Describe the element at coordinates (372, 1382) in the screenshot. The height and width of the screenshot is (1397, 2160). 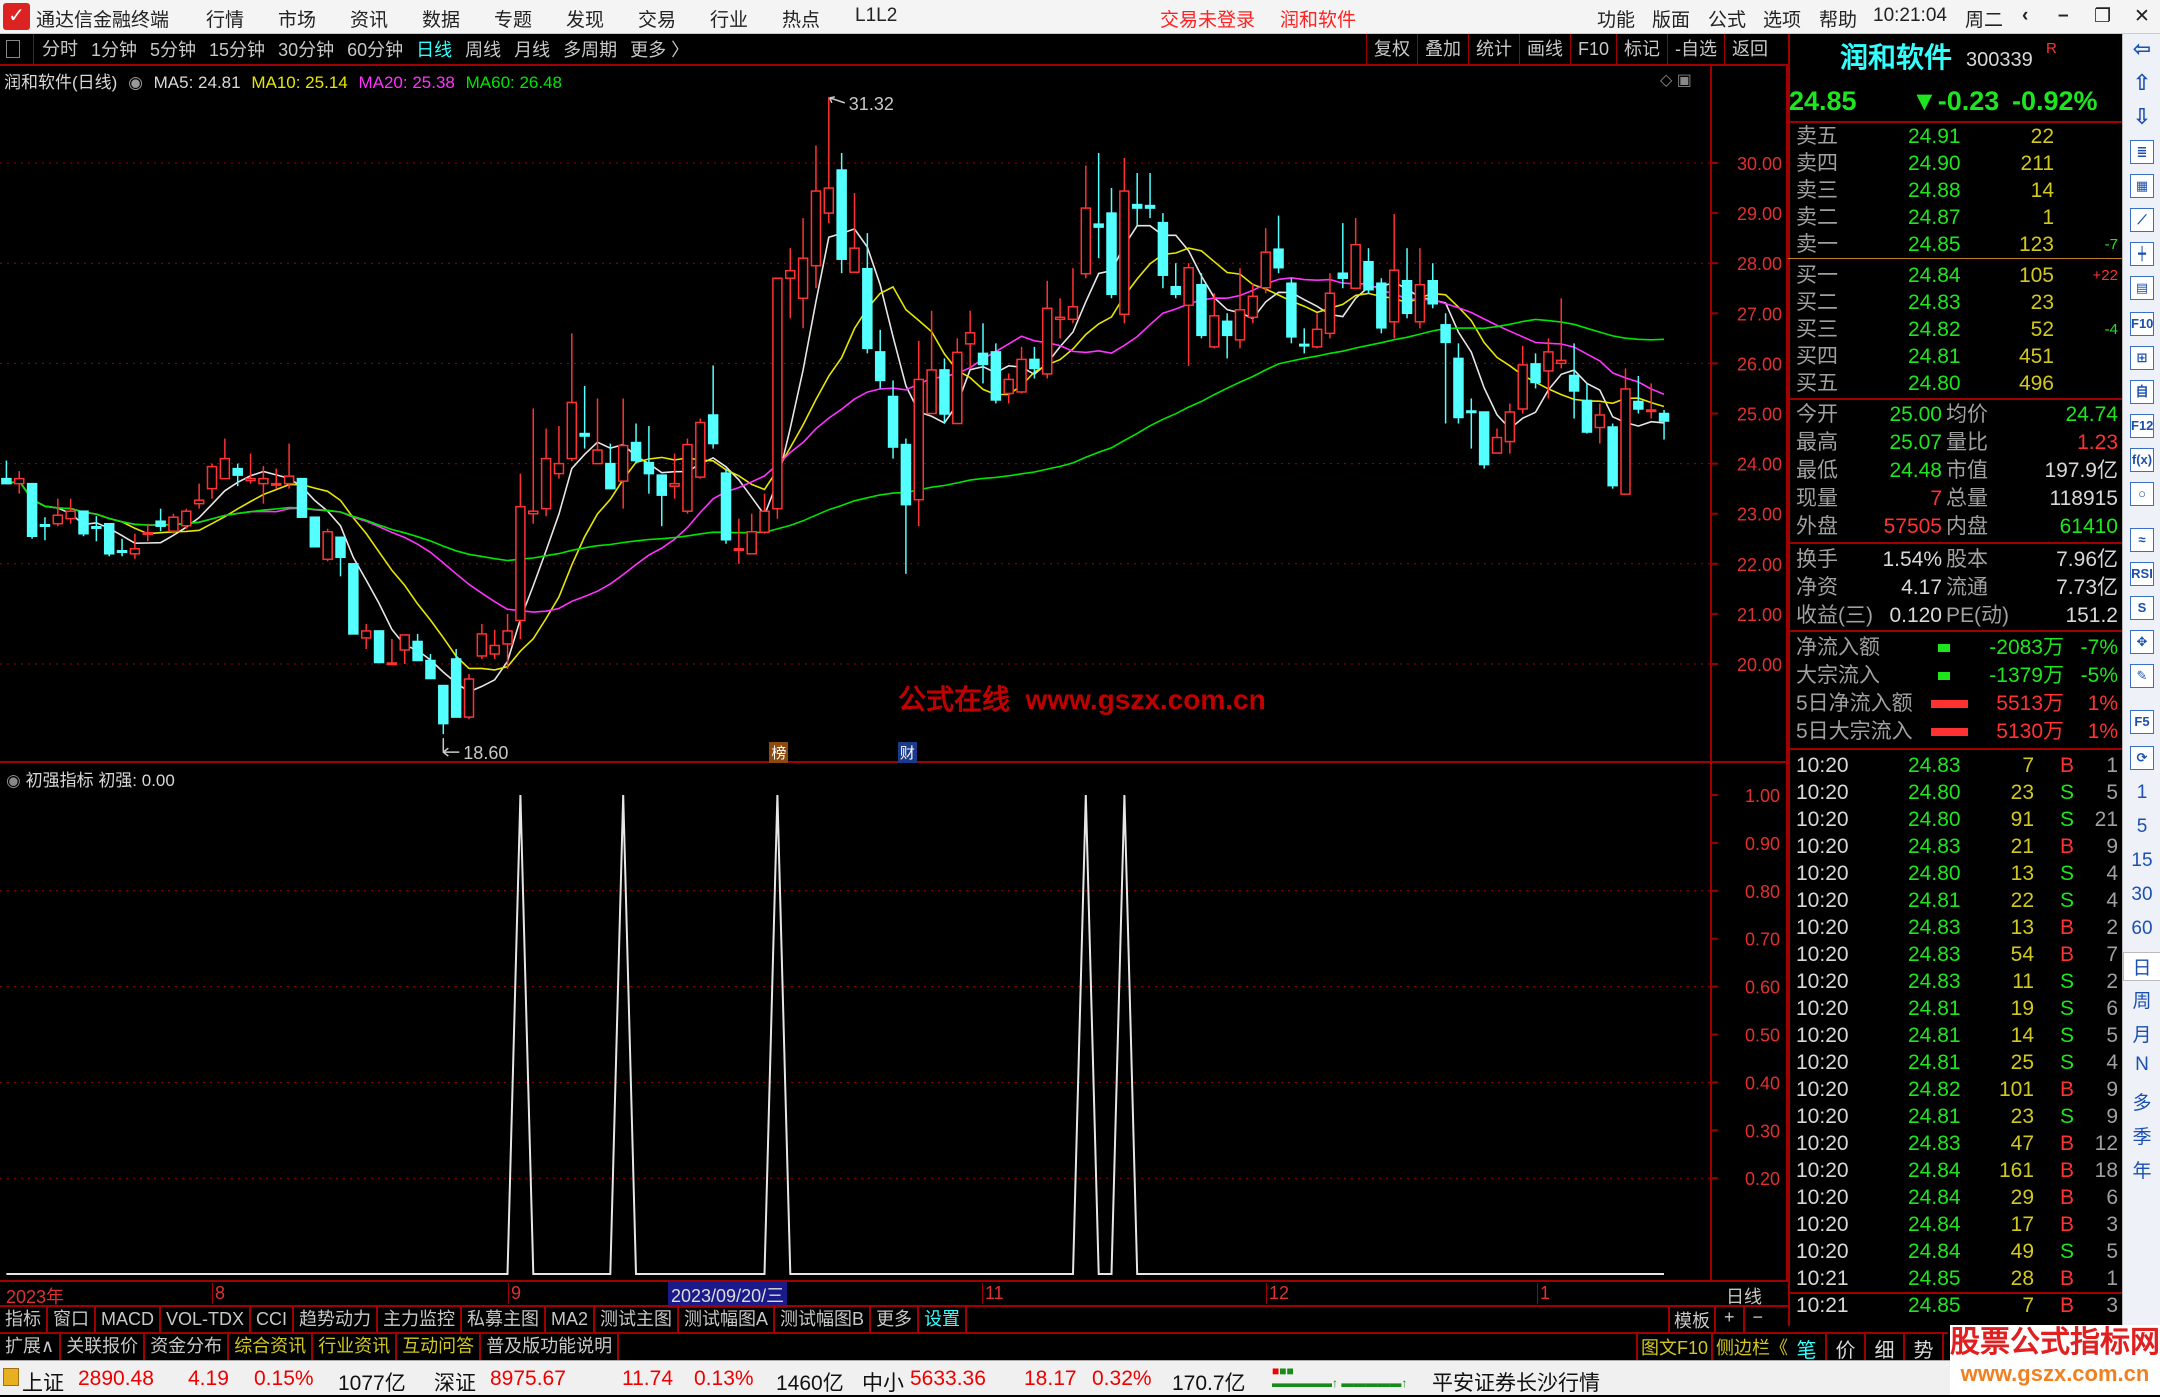
I see `index-sh-amount: 1077亿` at that location.